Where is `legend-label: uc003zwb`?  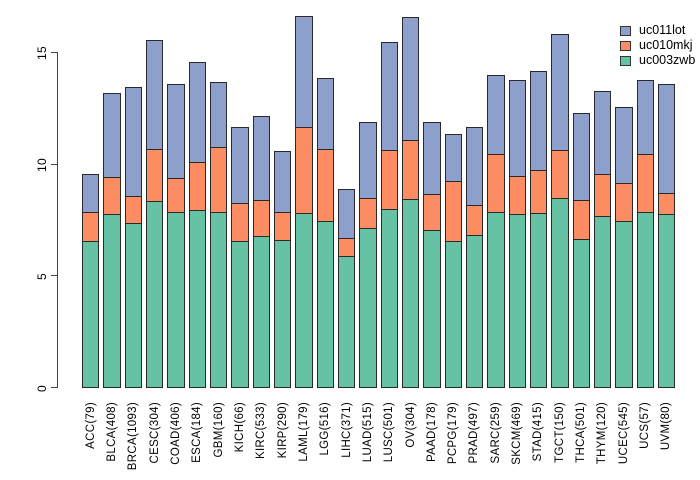 legend-label: uc003zwb is located at coordinates (667, 60).